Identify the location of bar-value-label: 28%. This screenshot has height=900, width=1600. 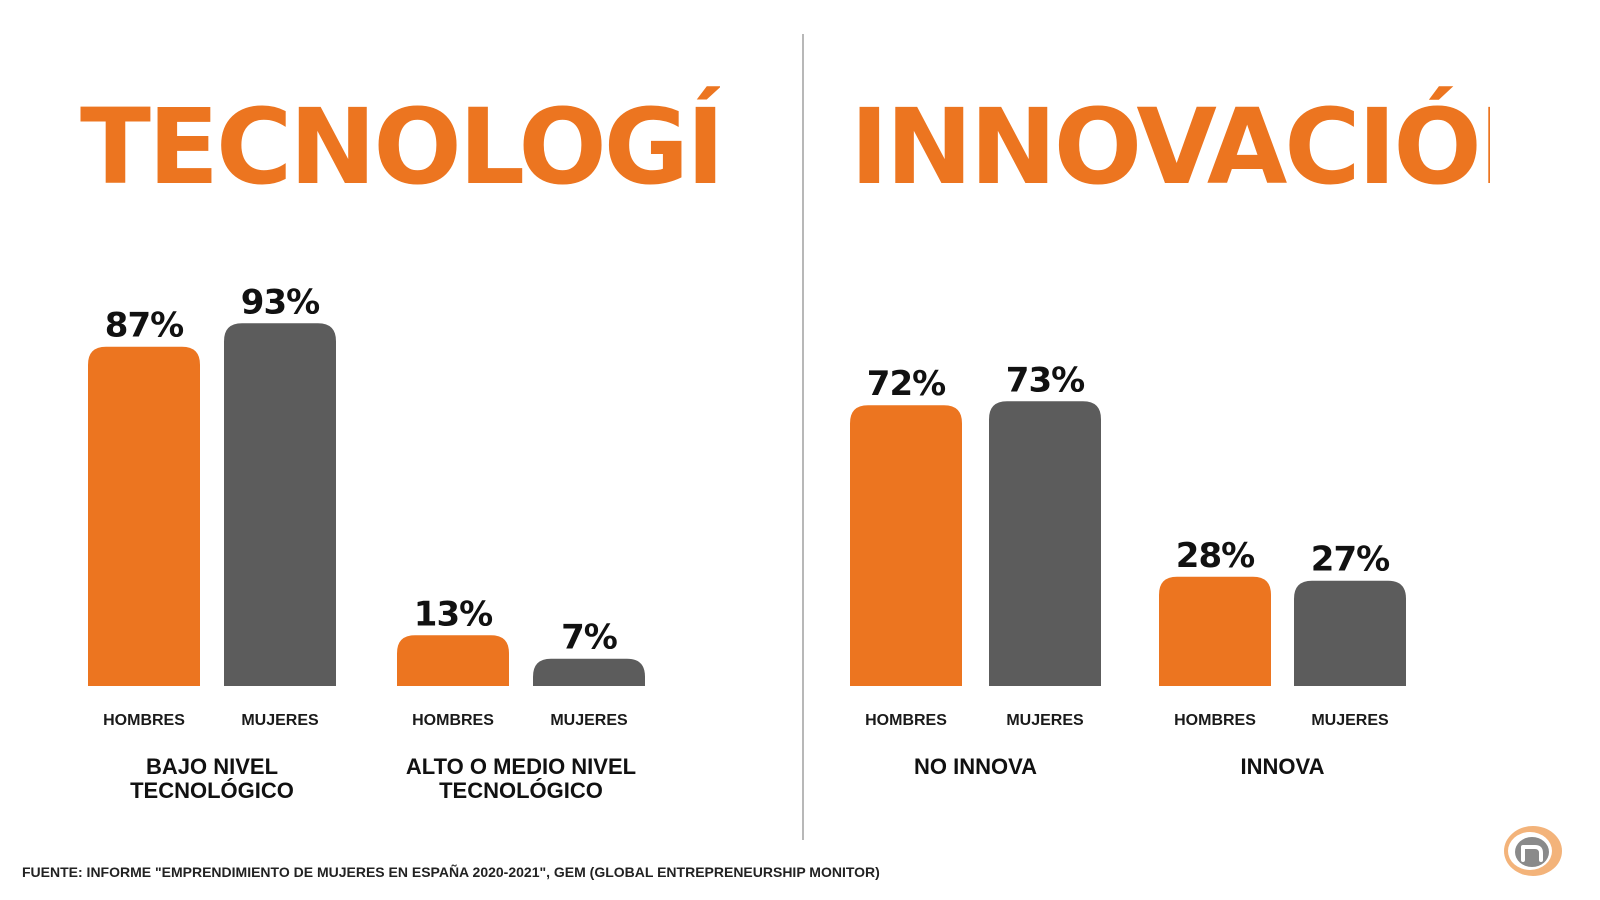
(1215, 556).